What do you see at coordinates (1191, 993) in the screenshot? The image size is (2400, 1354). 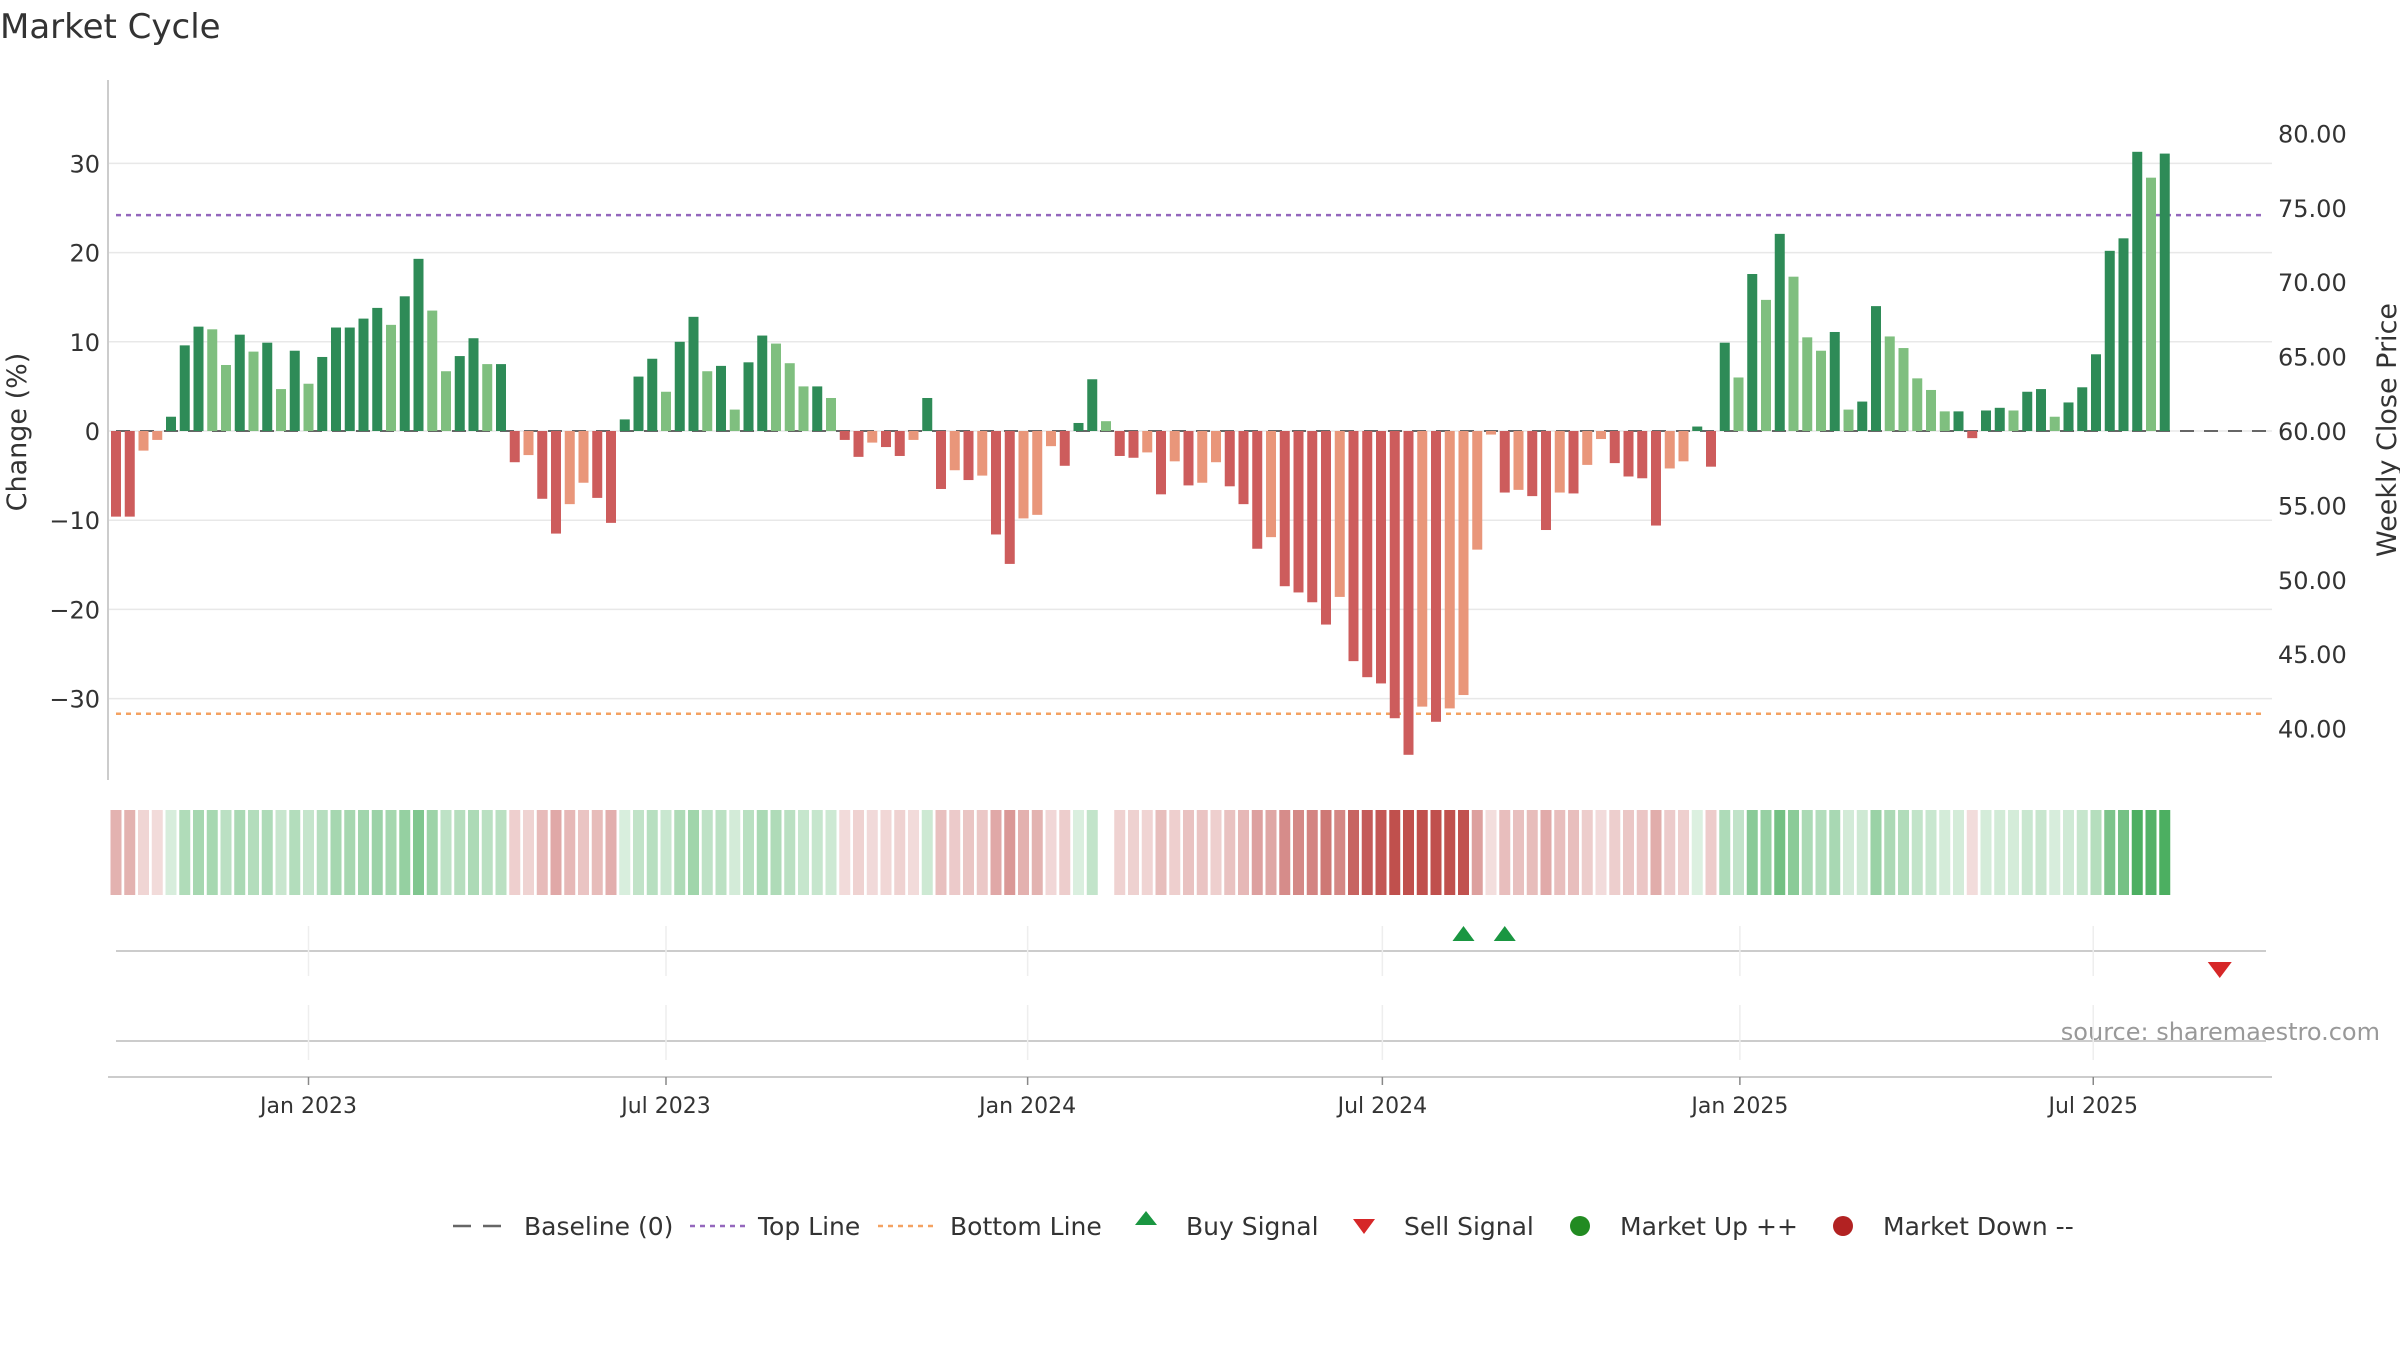 I see `signal-panel` at bounding box center [1191, 993].